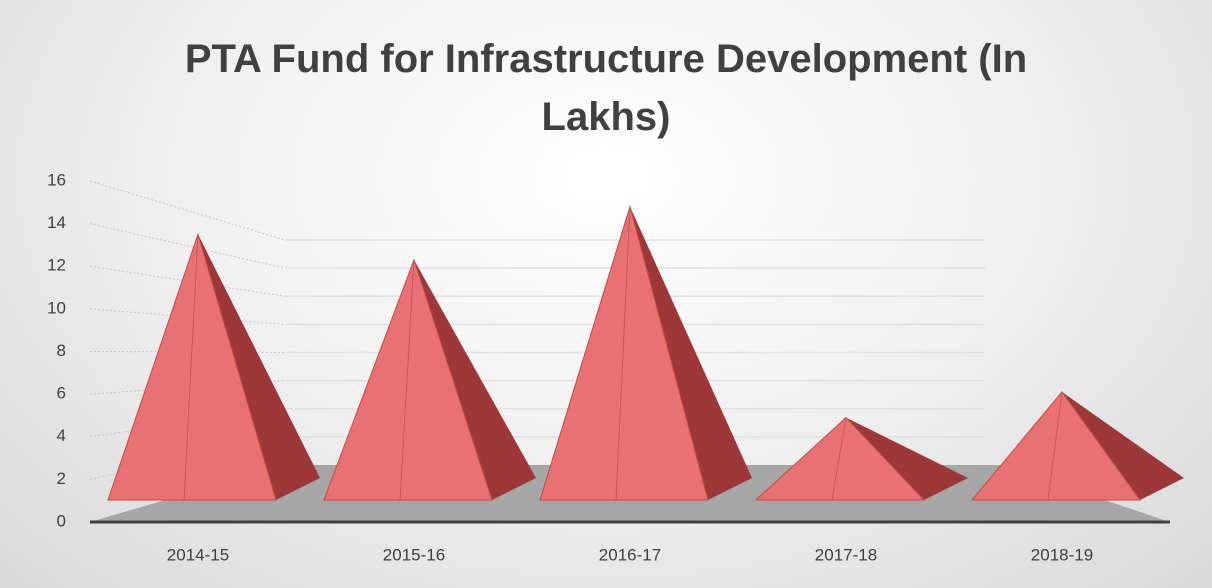 Image resolution: width=1212 pixels, height=588 pixels. What do you see at coordinates (56, 265) in the screenshot?
I see `y-tick-label: 12` at bounding box center [56, 265].